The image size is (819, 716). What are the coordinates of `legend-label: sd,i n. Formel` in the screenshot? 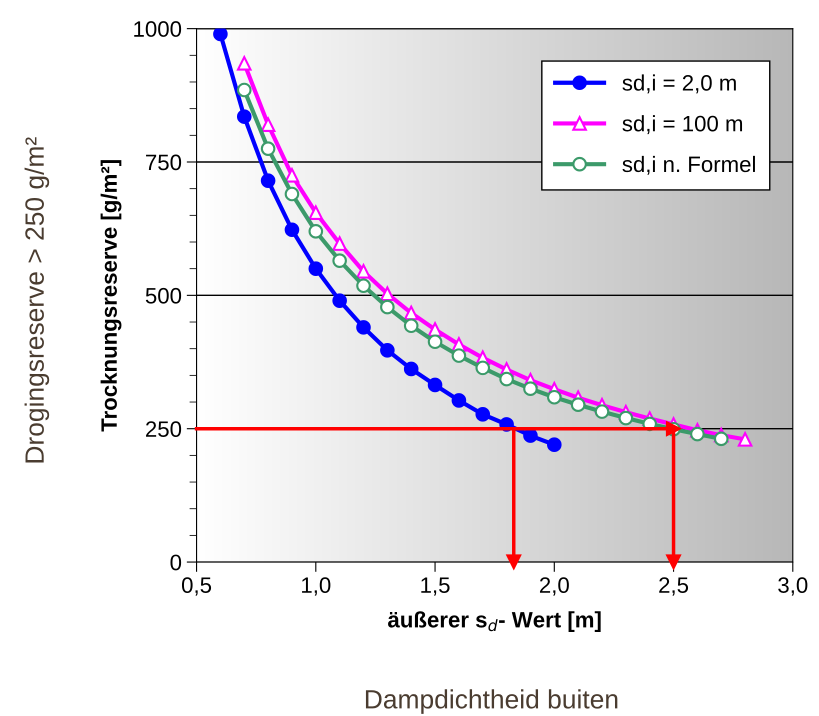 It's located at (688, 165).